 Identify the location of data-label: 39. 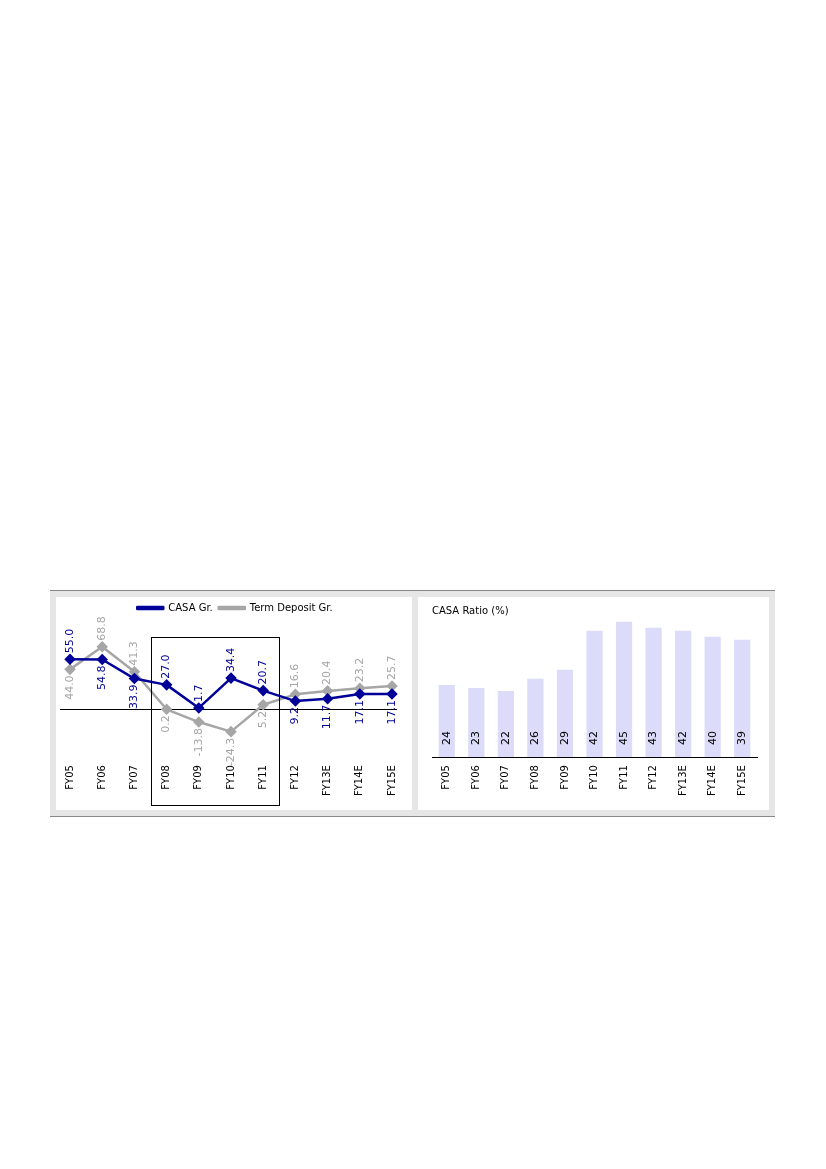
(742, 738).